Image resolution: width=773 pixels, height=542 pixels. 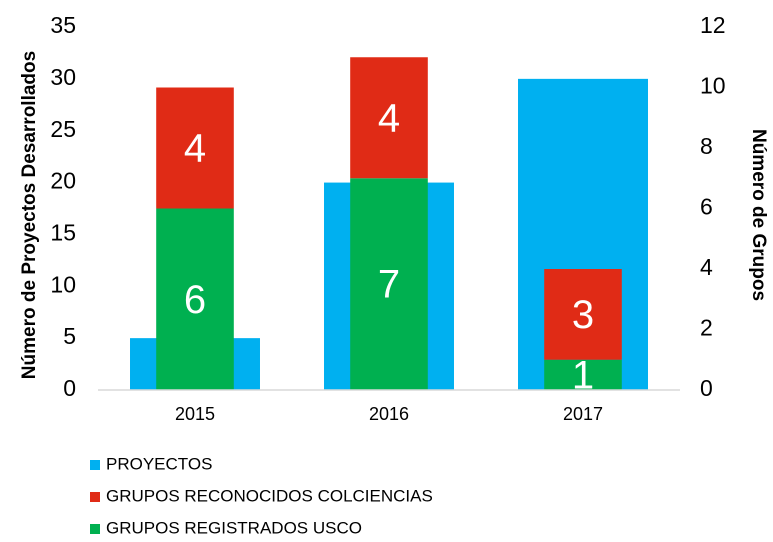 What do you see at coordinates (706, 146) in the screenshot?
I see `y2-tick-label: 8` at bounding box center [706, 146].